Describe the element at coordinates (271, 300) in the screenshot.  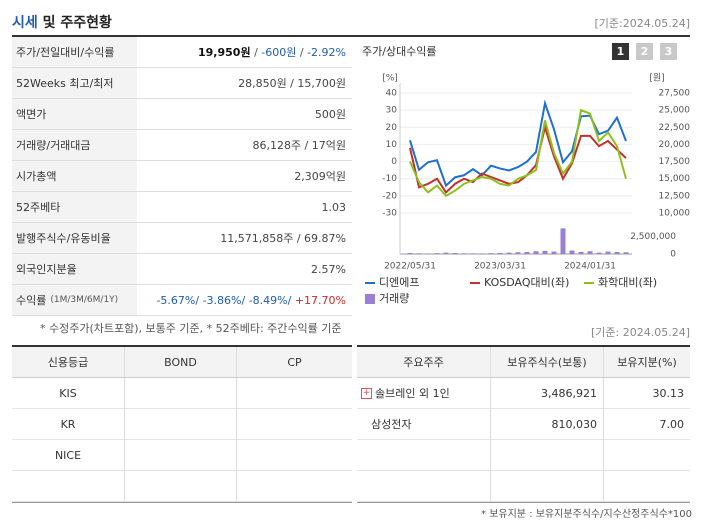
I see `text-part: -8.49%/` at that location.